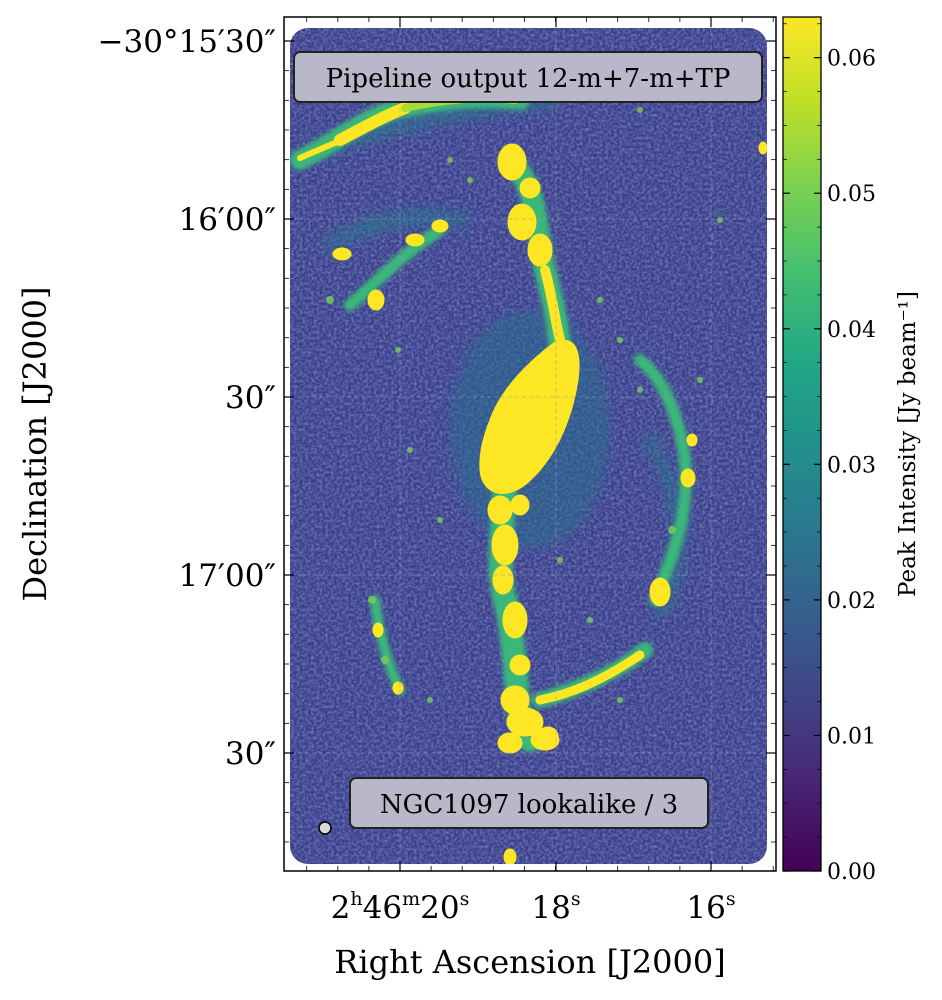 This screenshot has width=942, height=1000. I want to click on colorbar-tick-label: 0.06, so click(851, 59).